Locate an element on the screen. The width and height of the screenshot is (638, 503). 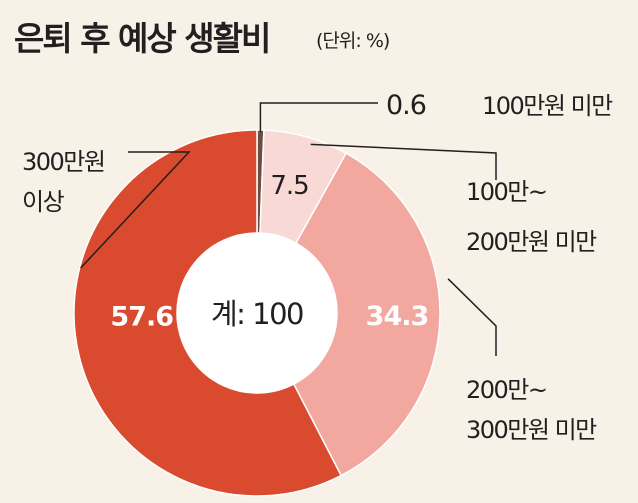
chart-title: 은퇴 후 예상 생활비 is located at coordinates (142, 38).